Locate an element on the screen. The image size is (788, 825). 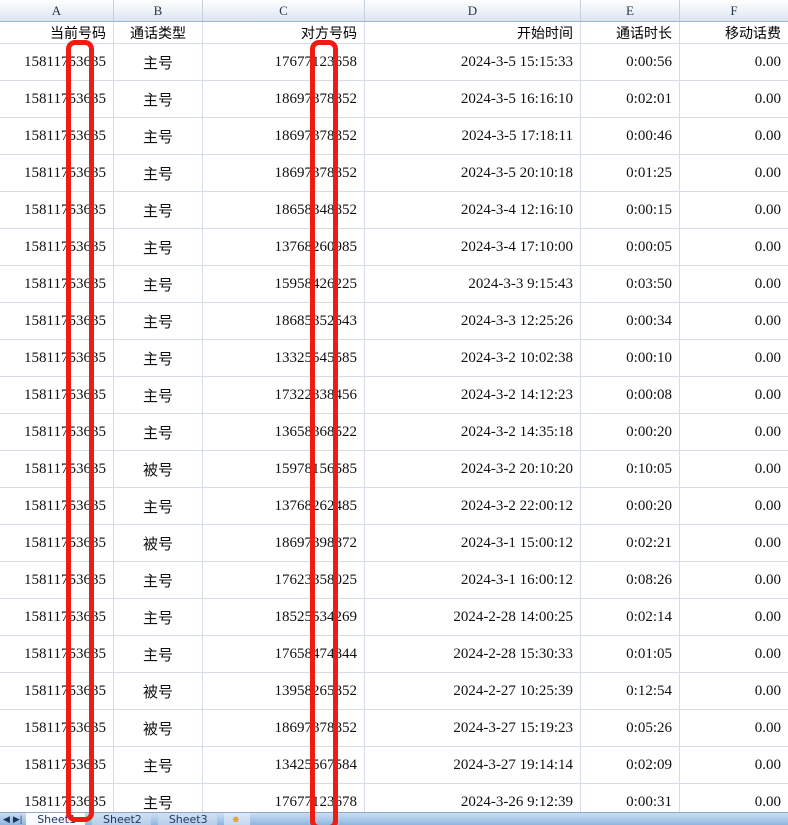
nav-previous-sheet-icon: ◀ is located at coordinates (6, 819).